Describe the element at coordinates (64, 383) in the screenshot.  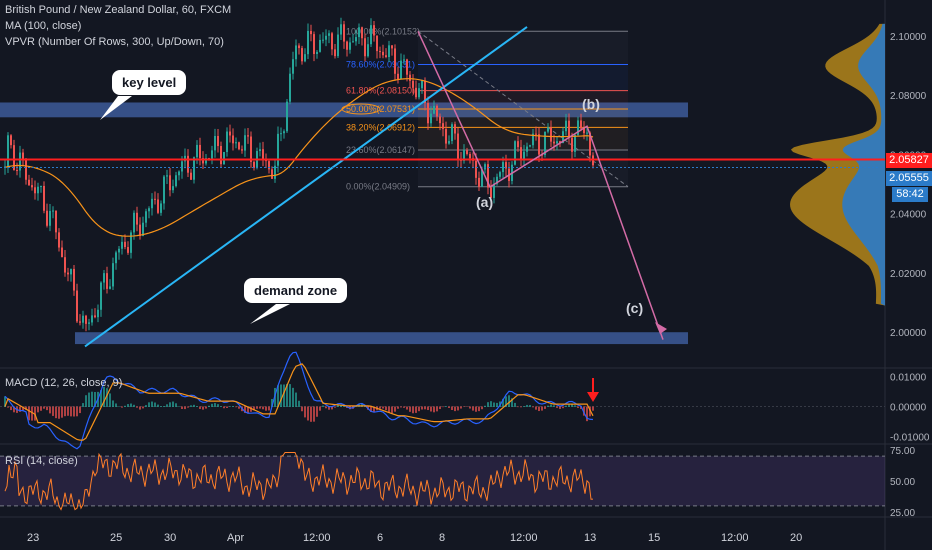
I see `macd-legend: MACD (12, 26, close, 9)` at that location.